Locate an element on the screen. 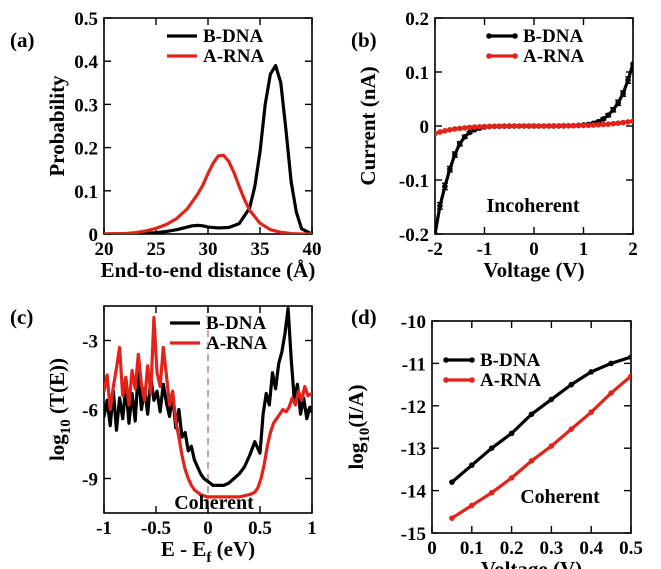 This screenshot has height=569, width=661. panel-label: (d) is located at coordinates (364, 317).